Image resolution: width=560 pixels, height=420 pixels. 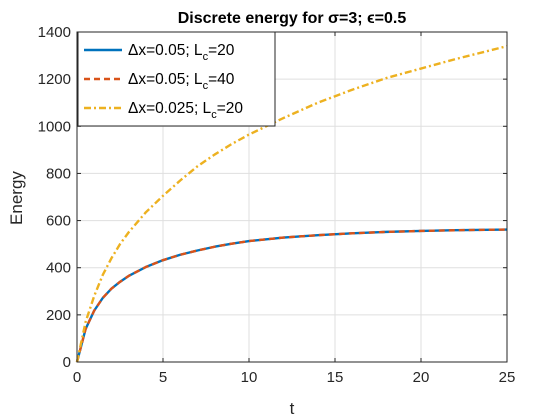 What do you see at coordinates (58, 173) in the screenshot?
I see `y-tick-label: 800` at bounding box center [58, 173].